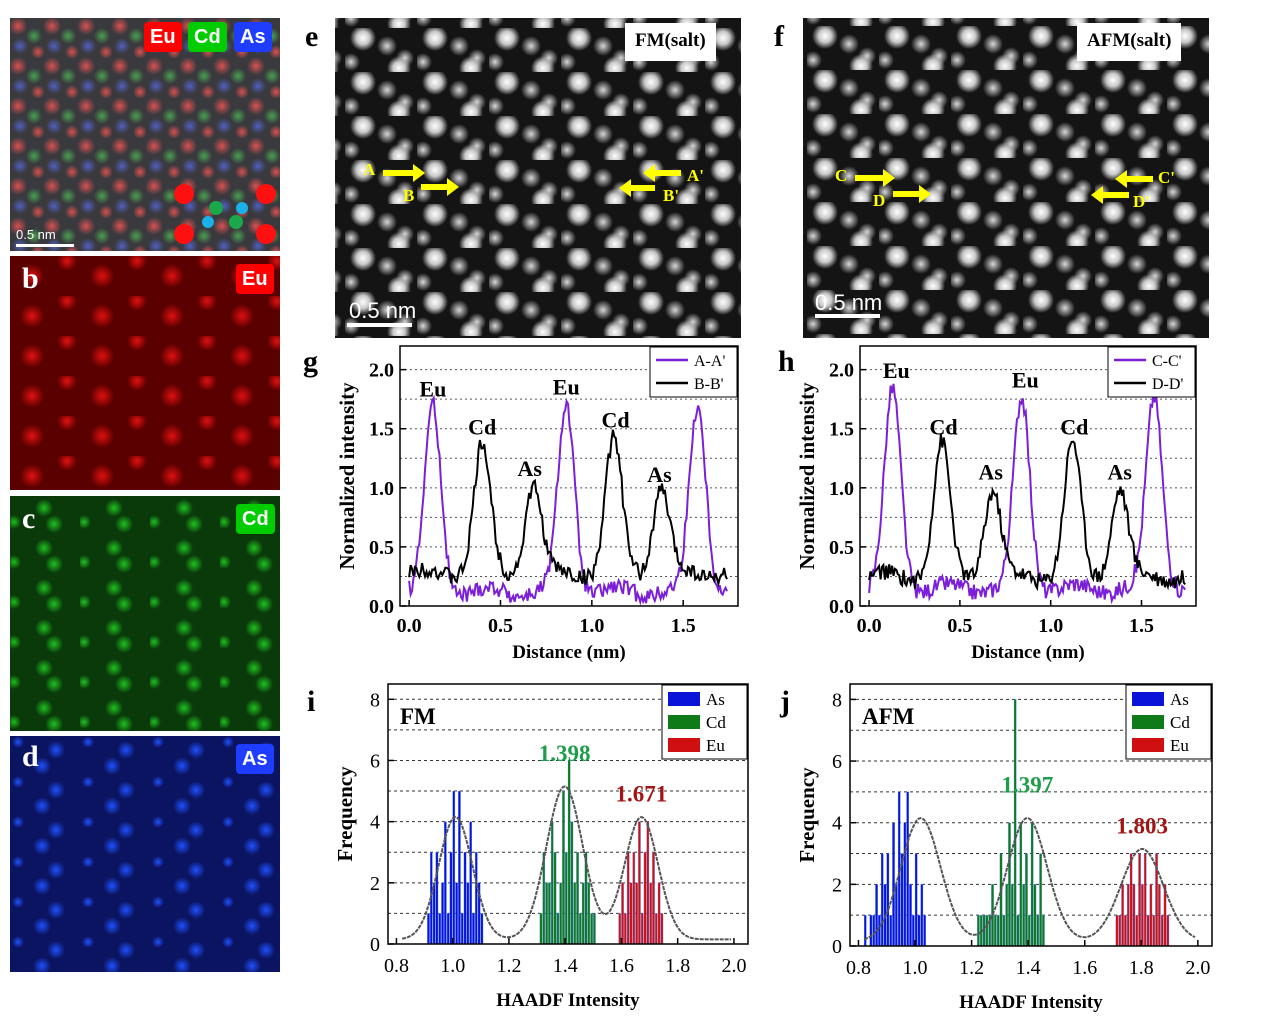  Describe the element at coordinates (409, 195) in the screenshot. I see `marker-b: B` at that location.